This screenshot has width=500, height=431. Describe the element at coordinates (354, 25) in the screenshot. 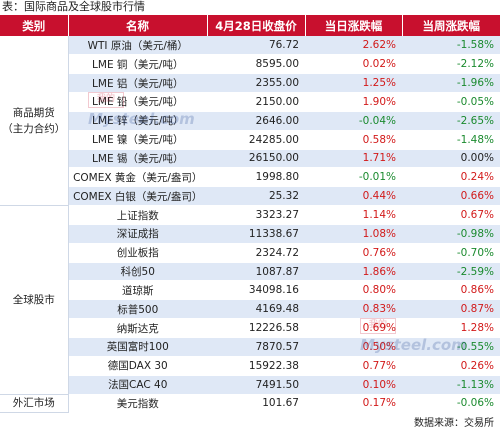

I see `header-daily-change: 当日涨跌幅` at that location.